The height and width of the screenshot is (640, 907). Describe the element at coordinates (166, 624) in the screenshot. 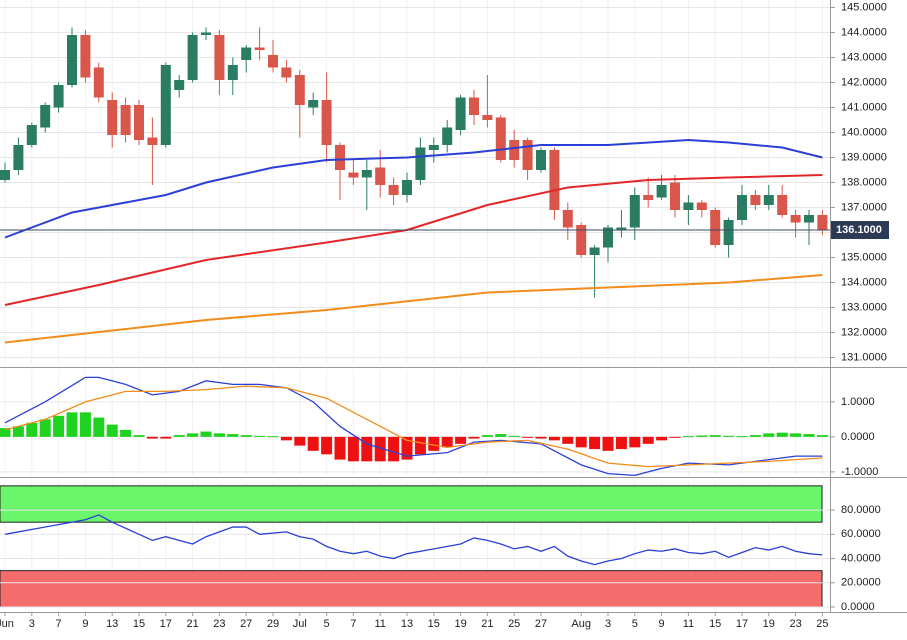

I see `x-tick-label: 17` at that location.